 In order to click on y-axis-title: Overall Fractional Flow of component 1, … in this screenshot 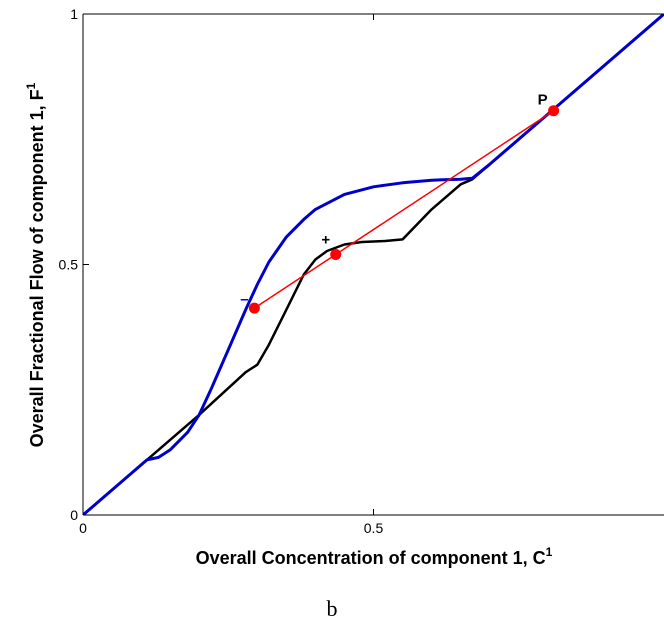, I will do `click(35, 264)`.